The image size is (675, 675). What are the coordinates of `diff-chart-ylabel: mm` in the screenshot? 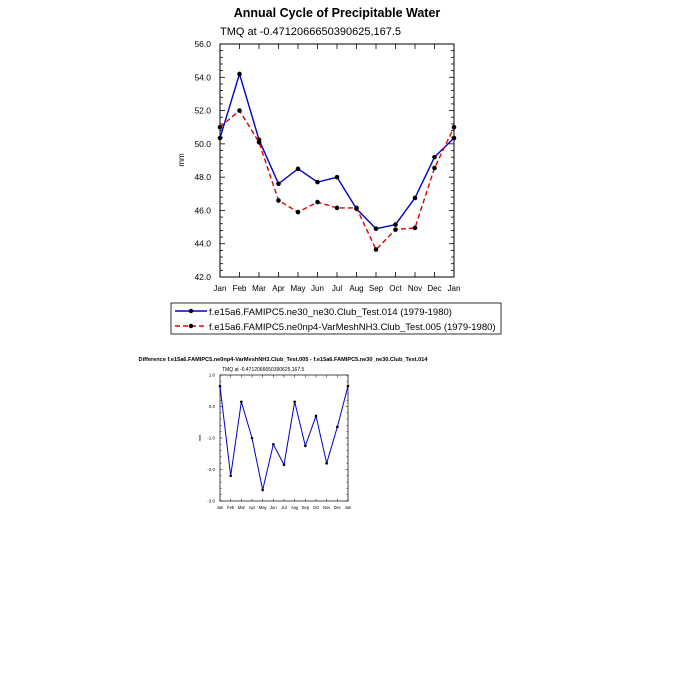 It's located at (199, 437).